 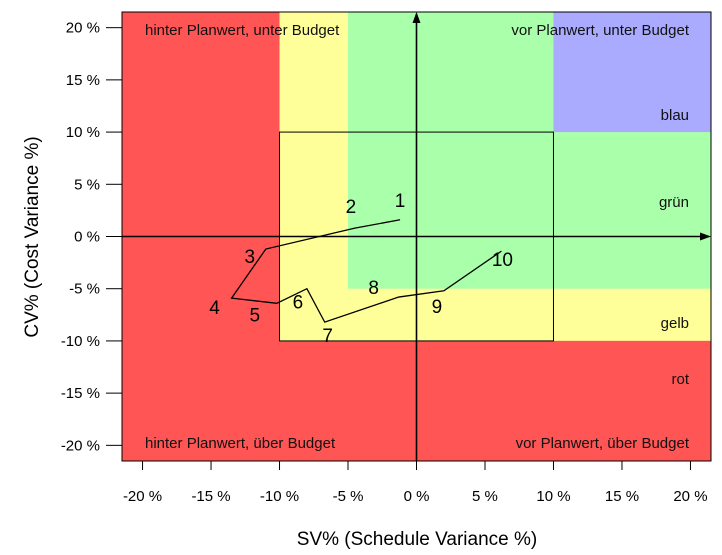 What do you see at coordinates (622, 496) in the screenshot?
I see `x-tick-label: 15 %` at bounding box center [622, 496].